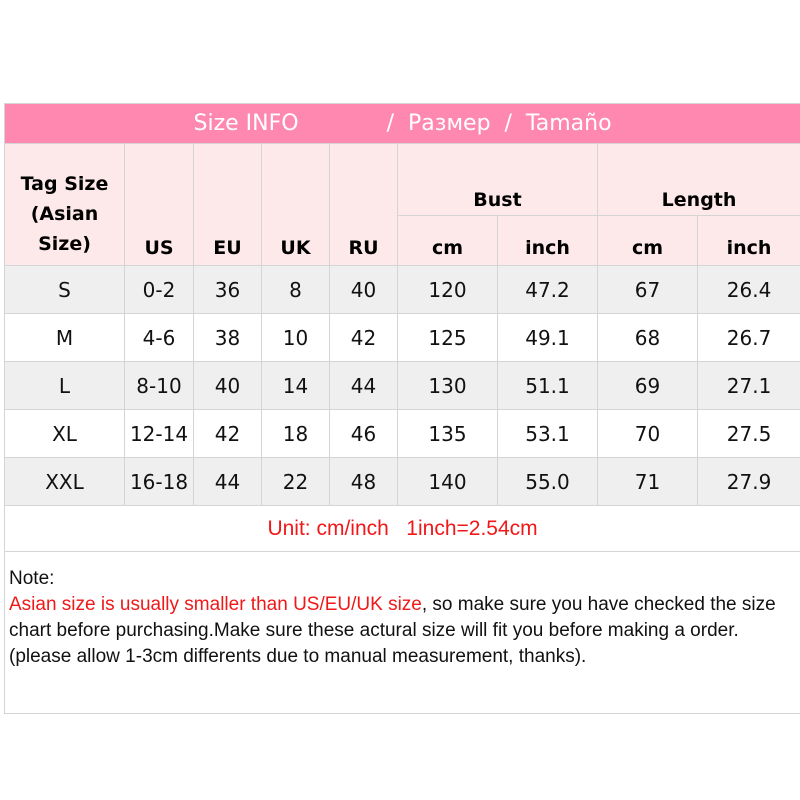 This screenshot has height=800, width=800. I want to click on table-cell: 0-2, so click(159, 289).